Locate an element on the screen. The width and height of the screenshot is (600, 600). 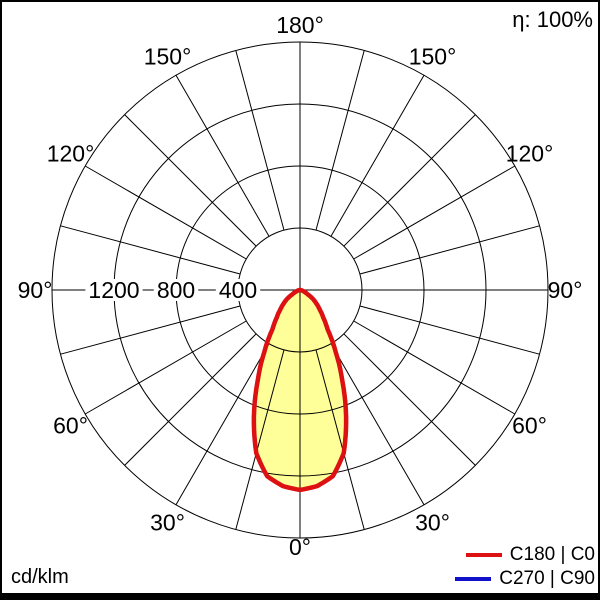
angle-label-120-left: 120° is located at coordinates (71, 154).